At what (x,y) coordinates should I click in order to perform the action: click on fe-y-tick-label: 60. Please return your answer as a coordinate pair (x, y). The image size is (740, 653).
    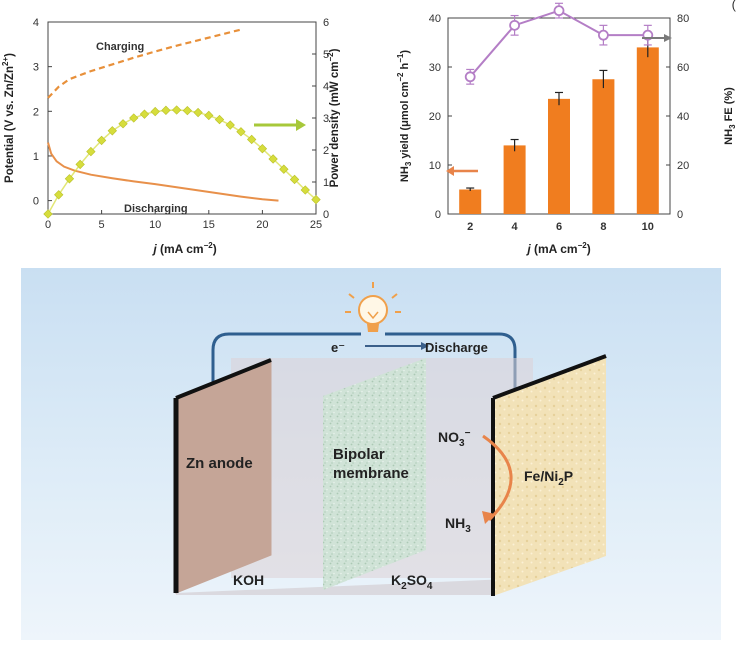
    Looking at the image, I should click on (683, 68).